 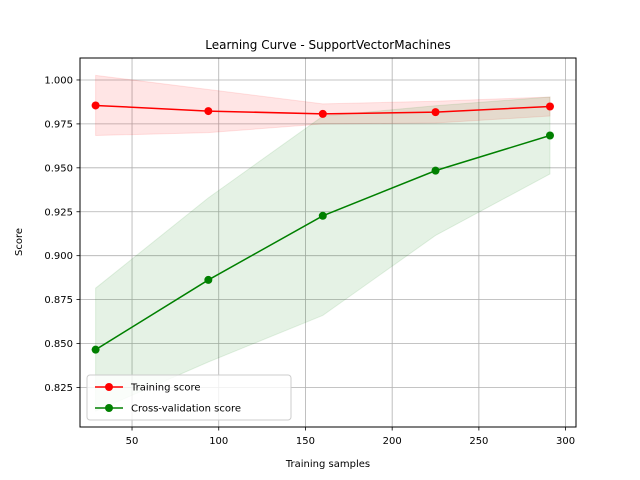 I want to click on x-tick-label: 50, so click(x=132, y=441).